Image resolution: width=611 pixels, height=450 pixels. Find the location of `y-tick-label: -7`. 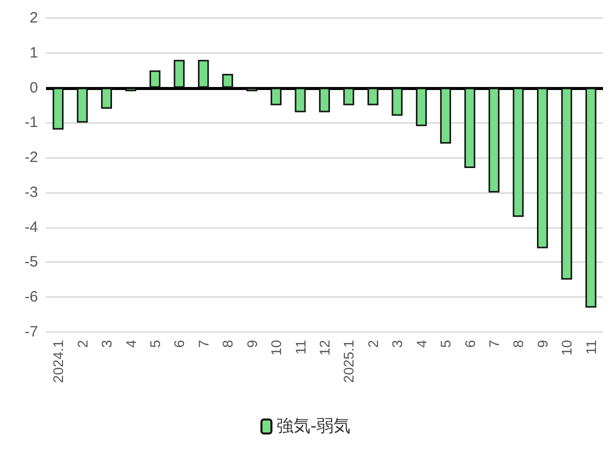

y-tick-label: -7 is located at coordinates (31, 332).